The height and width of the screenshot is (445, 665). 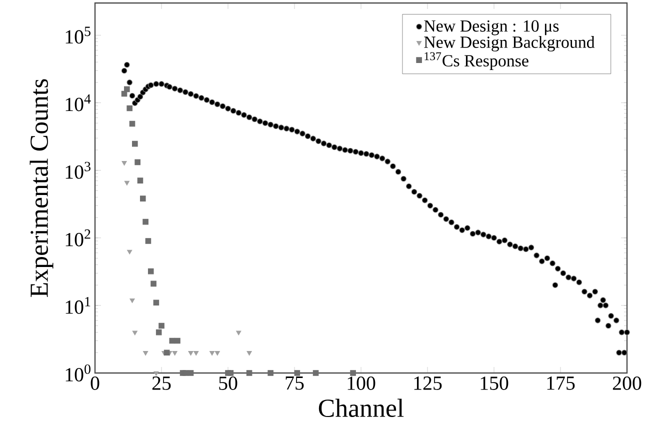 What do you see at coordinates (428, 383) in the screenshot?
I see `x-tick-label: 125` at bounding box center [428, 383].